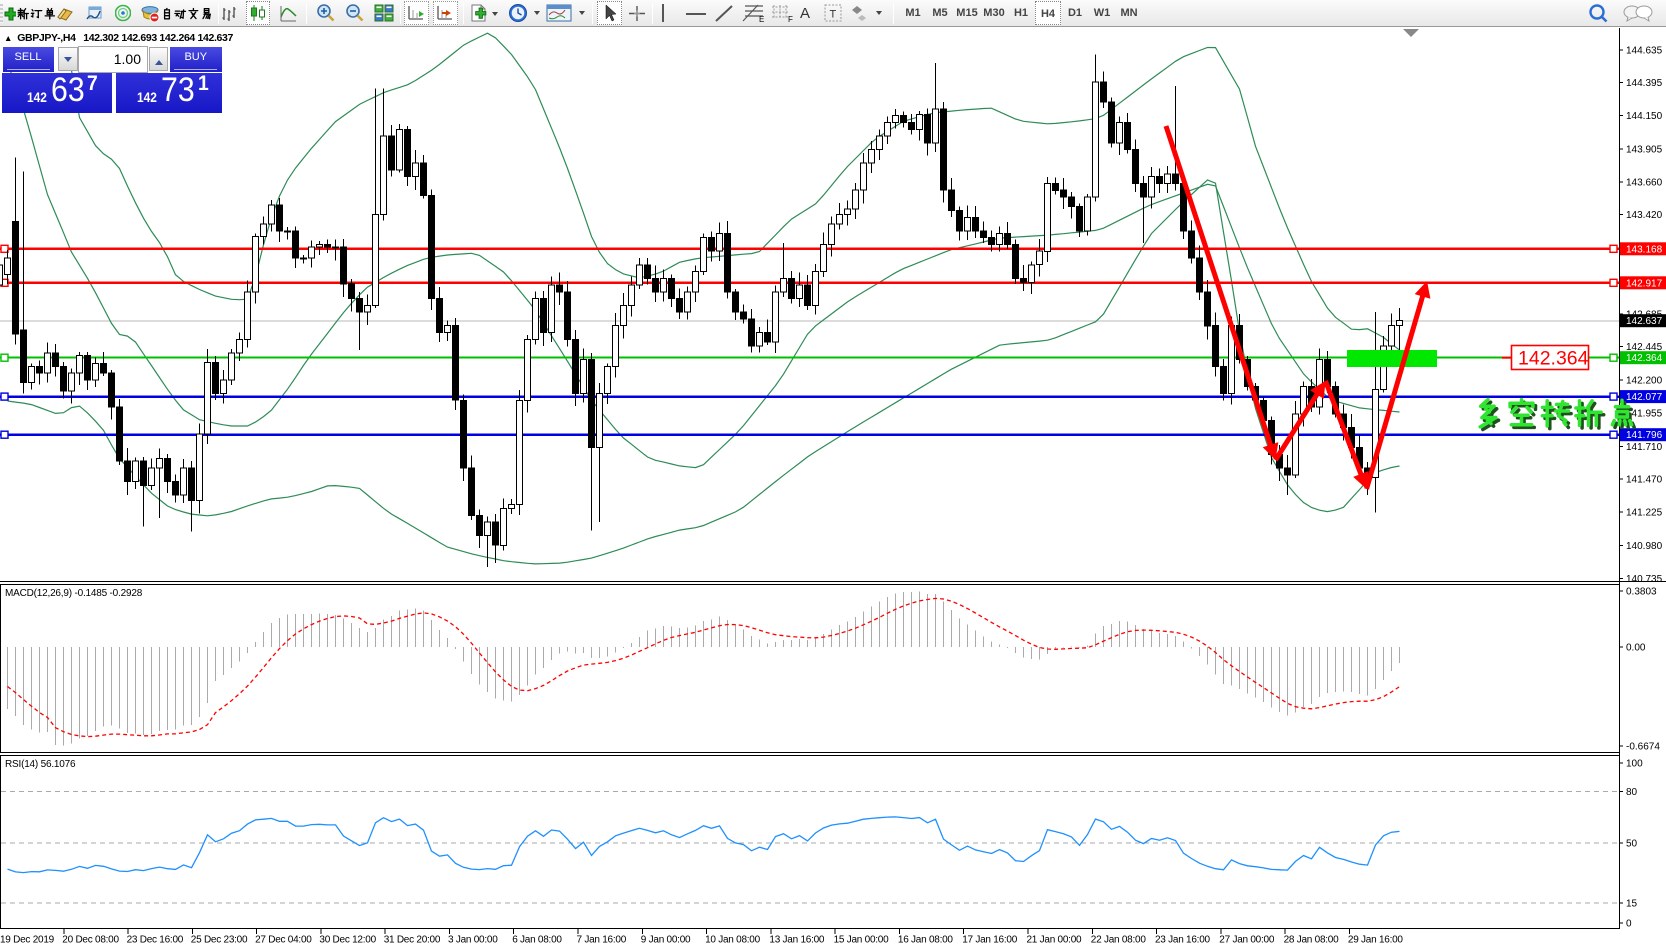  What do you see at coordinates (1636, 648) in the screenshot?
I see `svg-text: 0.00` at bounding box center [1636, 648].